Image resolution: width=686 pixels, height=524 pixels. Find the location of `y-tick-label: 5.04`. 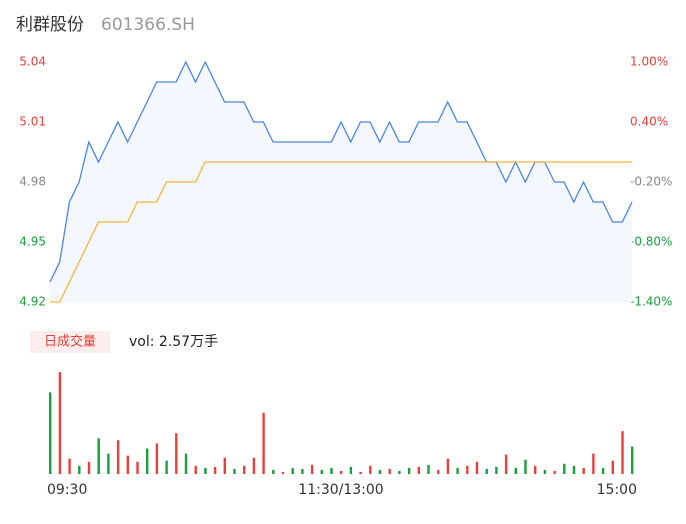

y-tick-label: 5.04 is located at coordinates (32, 62).